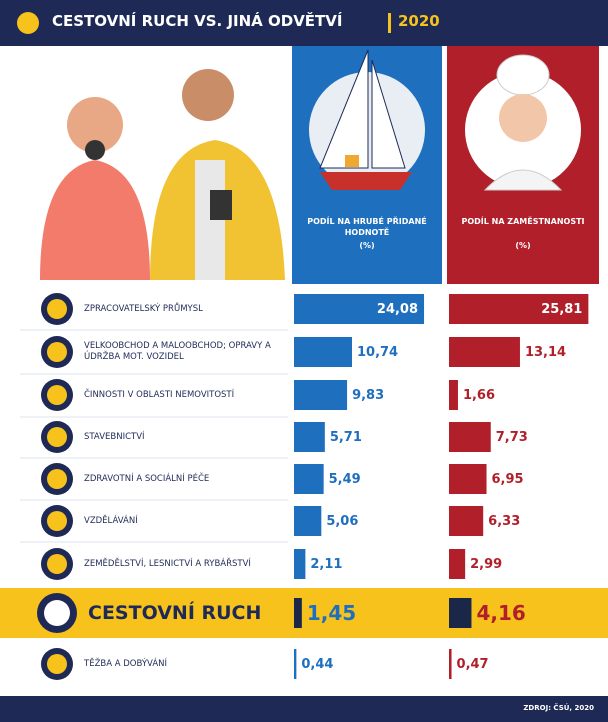 The width and height of the screenshot is (608, 722). What do you see at coordinates (504, 521) in the screenshot?
I see `value-label: 6,33` at bounding box center [504, 521].